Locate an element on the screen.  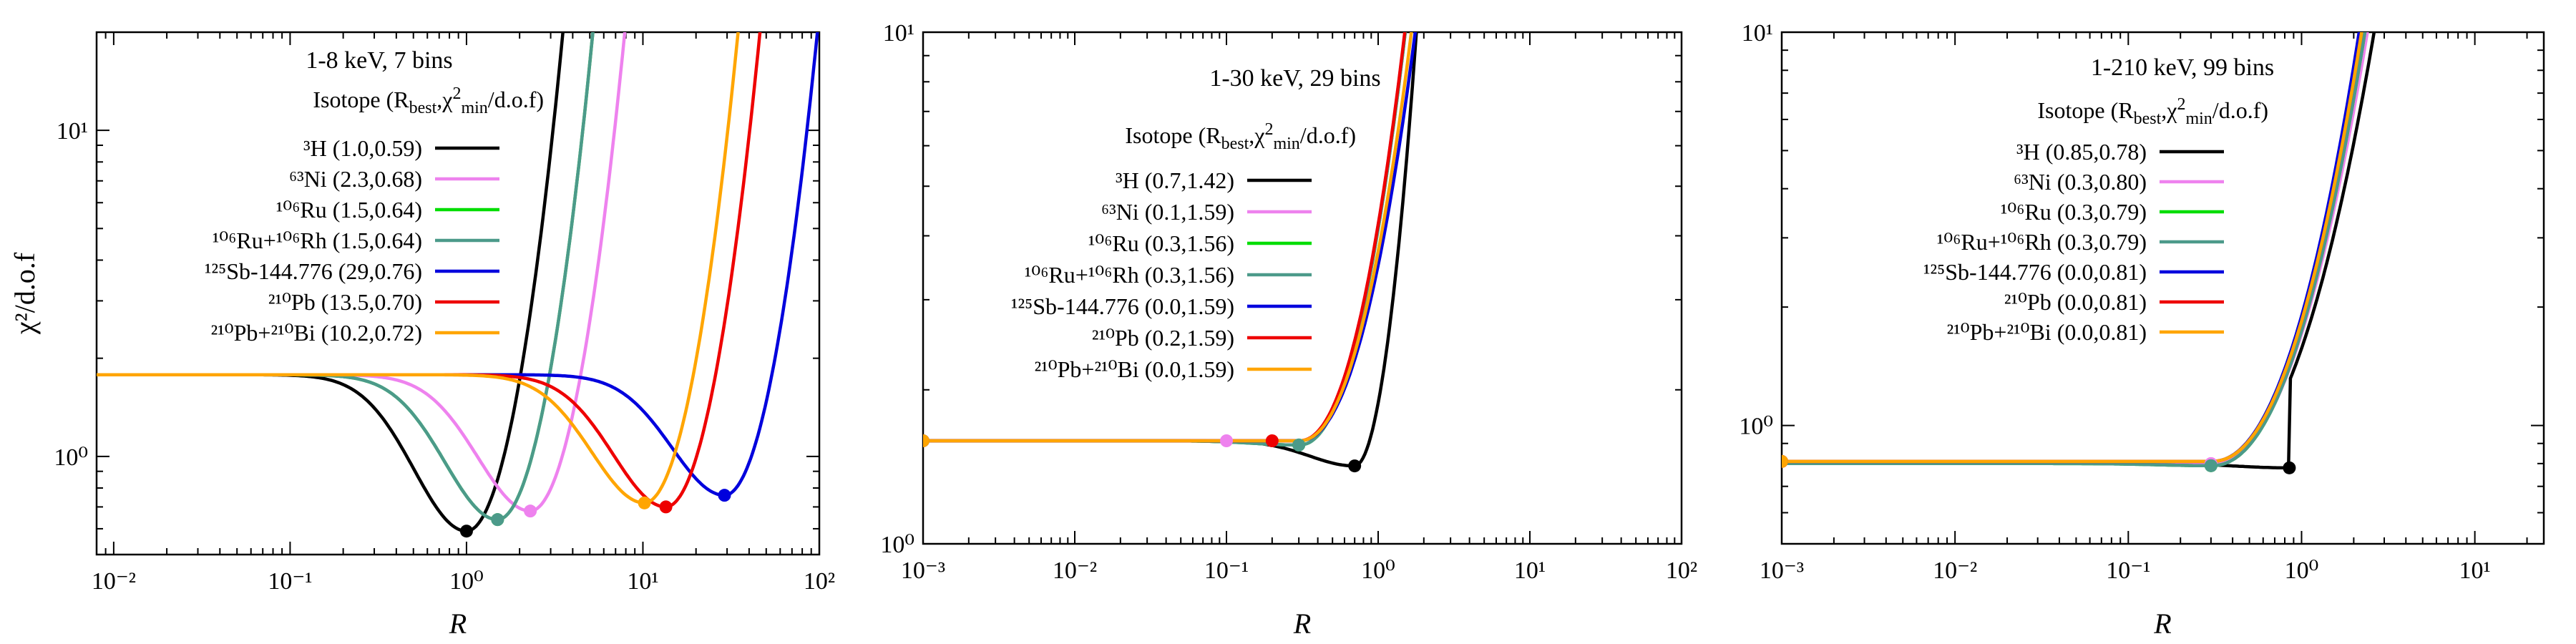
chart-title: 1-210 keV, 99 bins is located at coordinates (2182, 67).